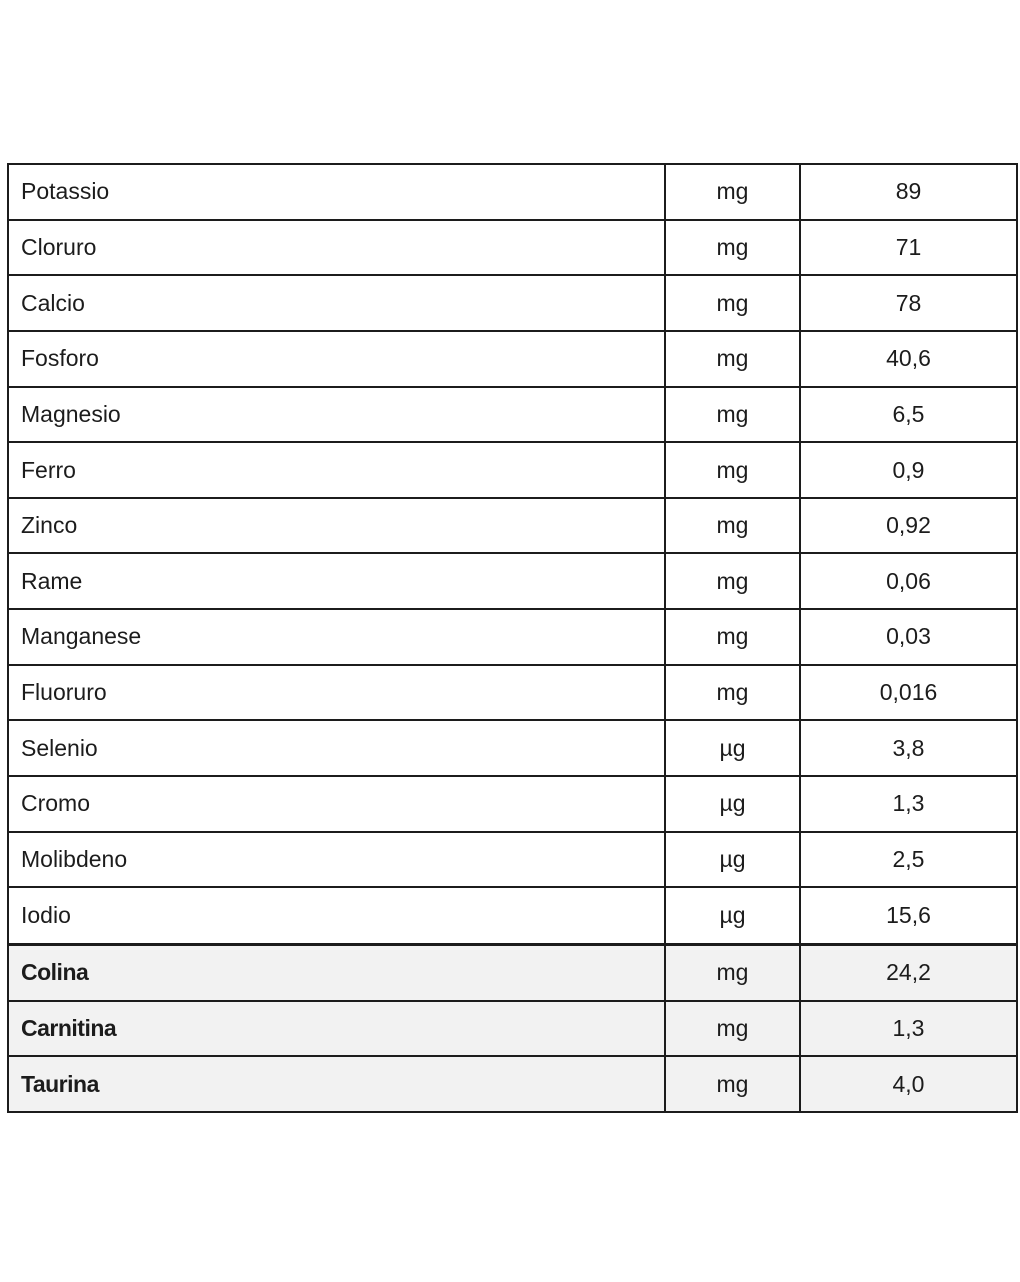  I want to click on table-row: Carnitina mg 1,3, so click(512, 1028).